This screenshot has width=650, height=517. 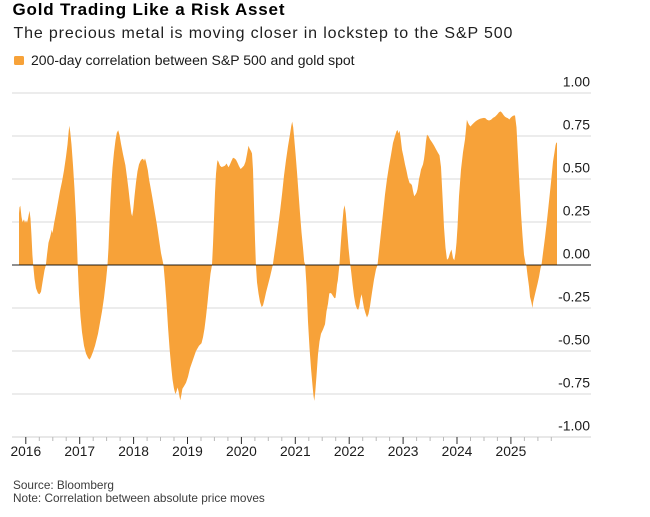 I want to click on svg-text: 2024, so click(x=457, y=451).